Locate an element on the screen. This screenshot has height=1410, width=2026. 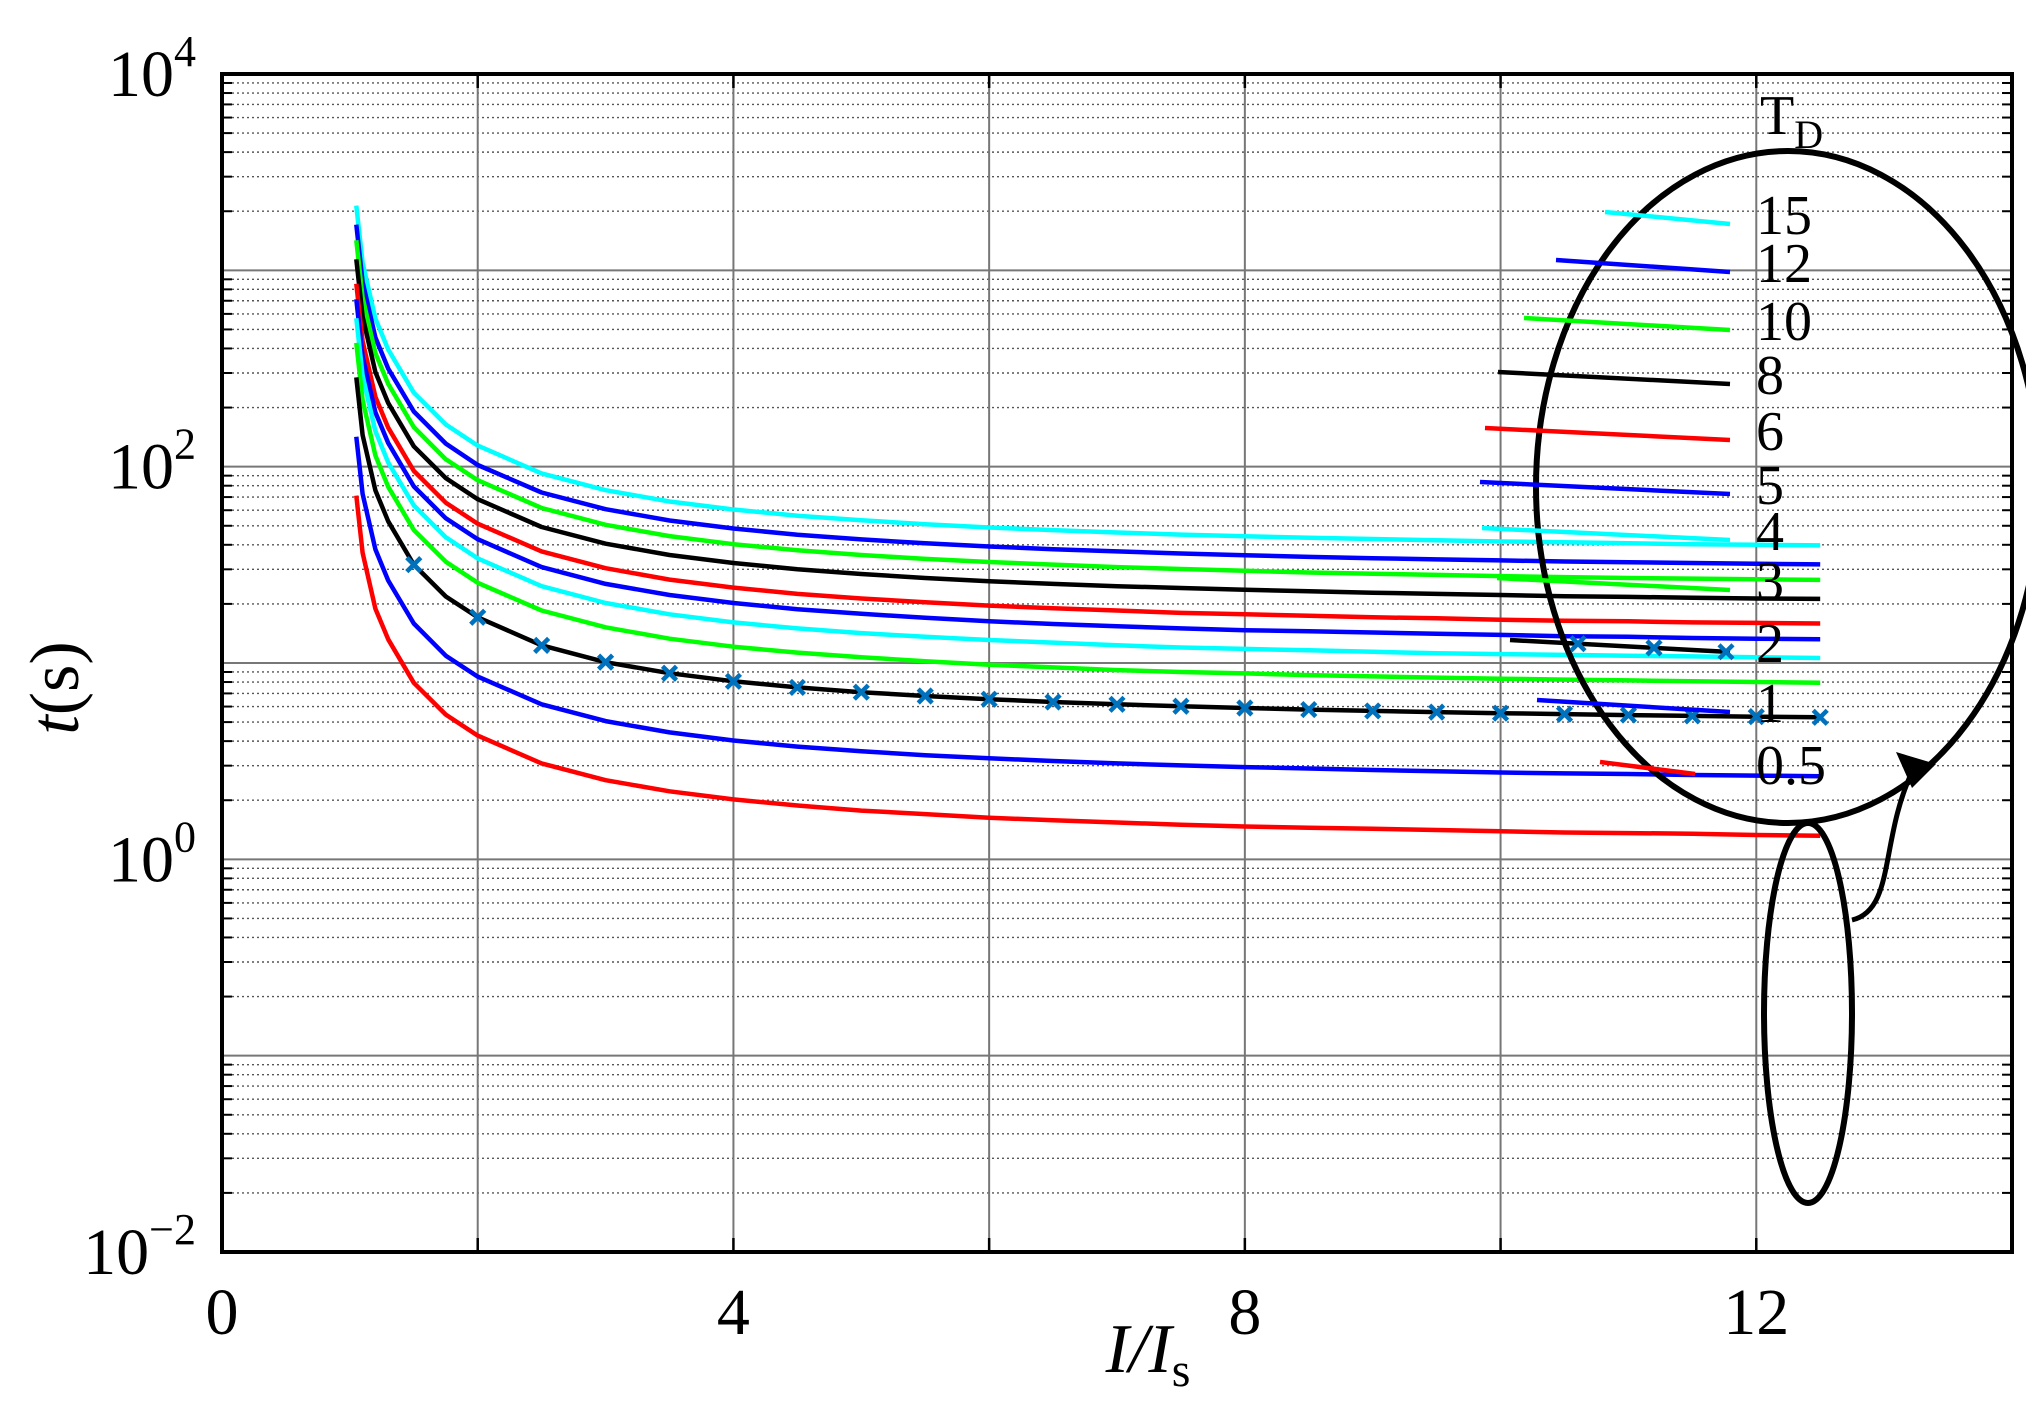
x-tick-label: 0 is located at coordinates (222, 1312).